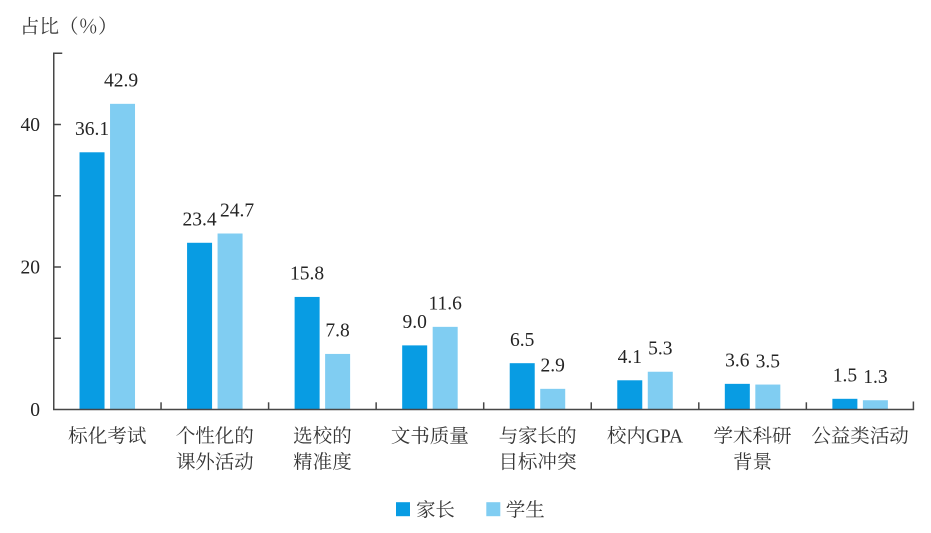 The height and width of the screenshot is (533, 931). Describe the element at coordinates (860, 437) in the screenshot. I see `svg-text: 公益类活动` at that location.